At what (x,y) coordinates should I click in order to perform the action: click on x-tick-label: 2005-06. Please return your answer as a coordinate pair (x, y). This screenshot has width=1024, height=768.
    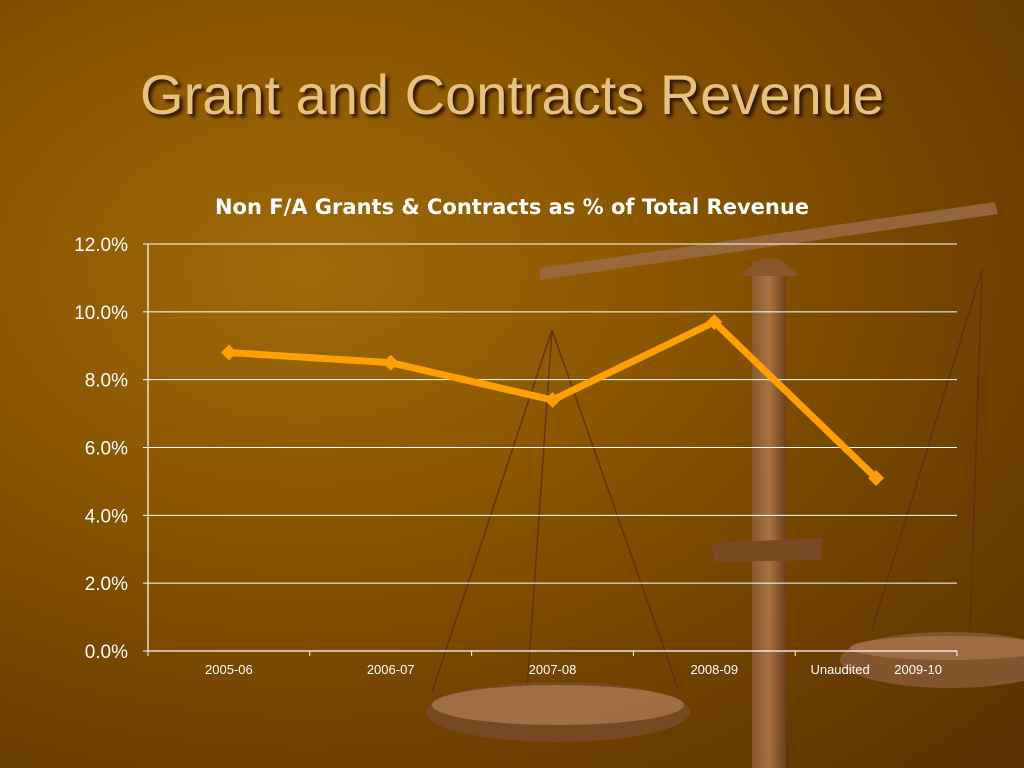
    Looking at the image, I should click on (229, 669).